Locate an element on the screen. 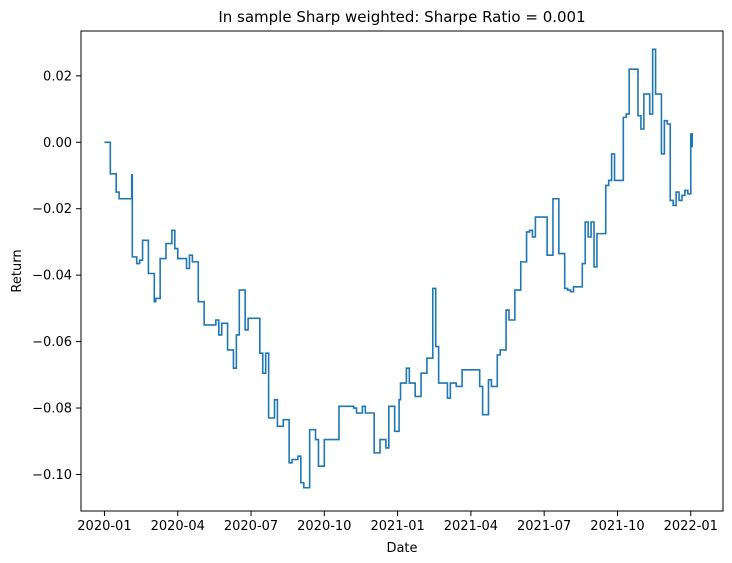 The image size is (732, 563). y-tick-label: −0.08 is located at coordinates (52, 409).